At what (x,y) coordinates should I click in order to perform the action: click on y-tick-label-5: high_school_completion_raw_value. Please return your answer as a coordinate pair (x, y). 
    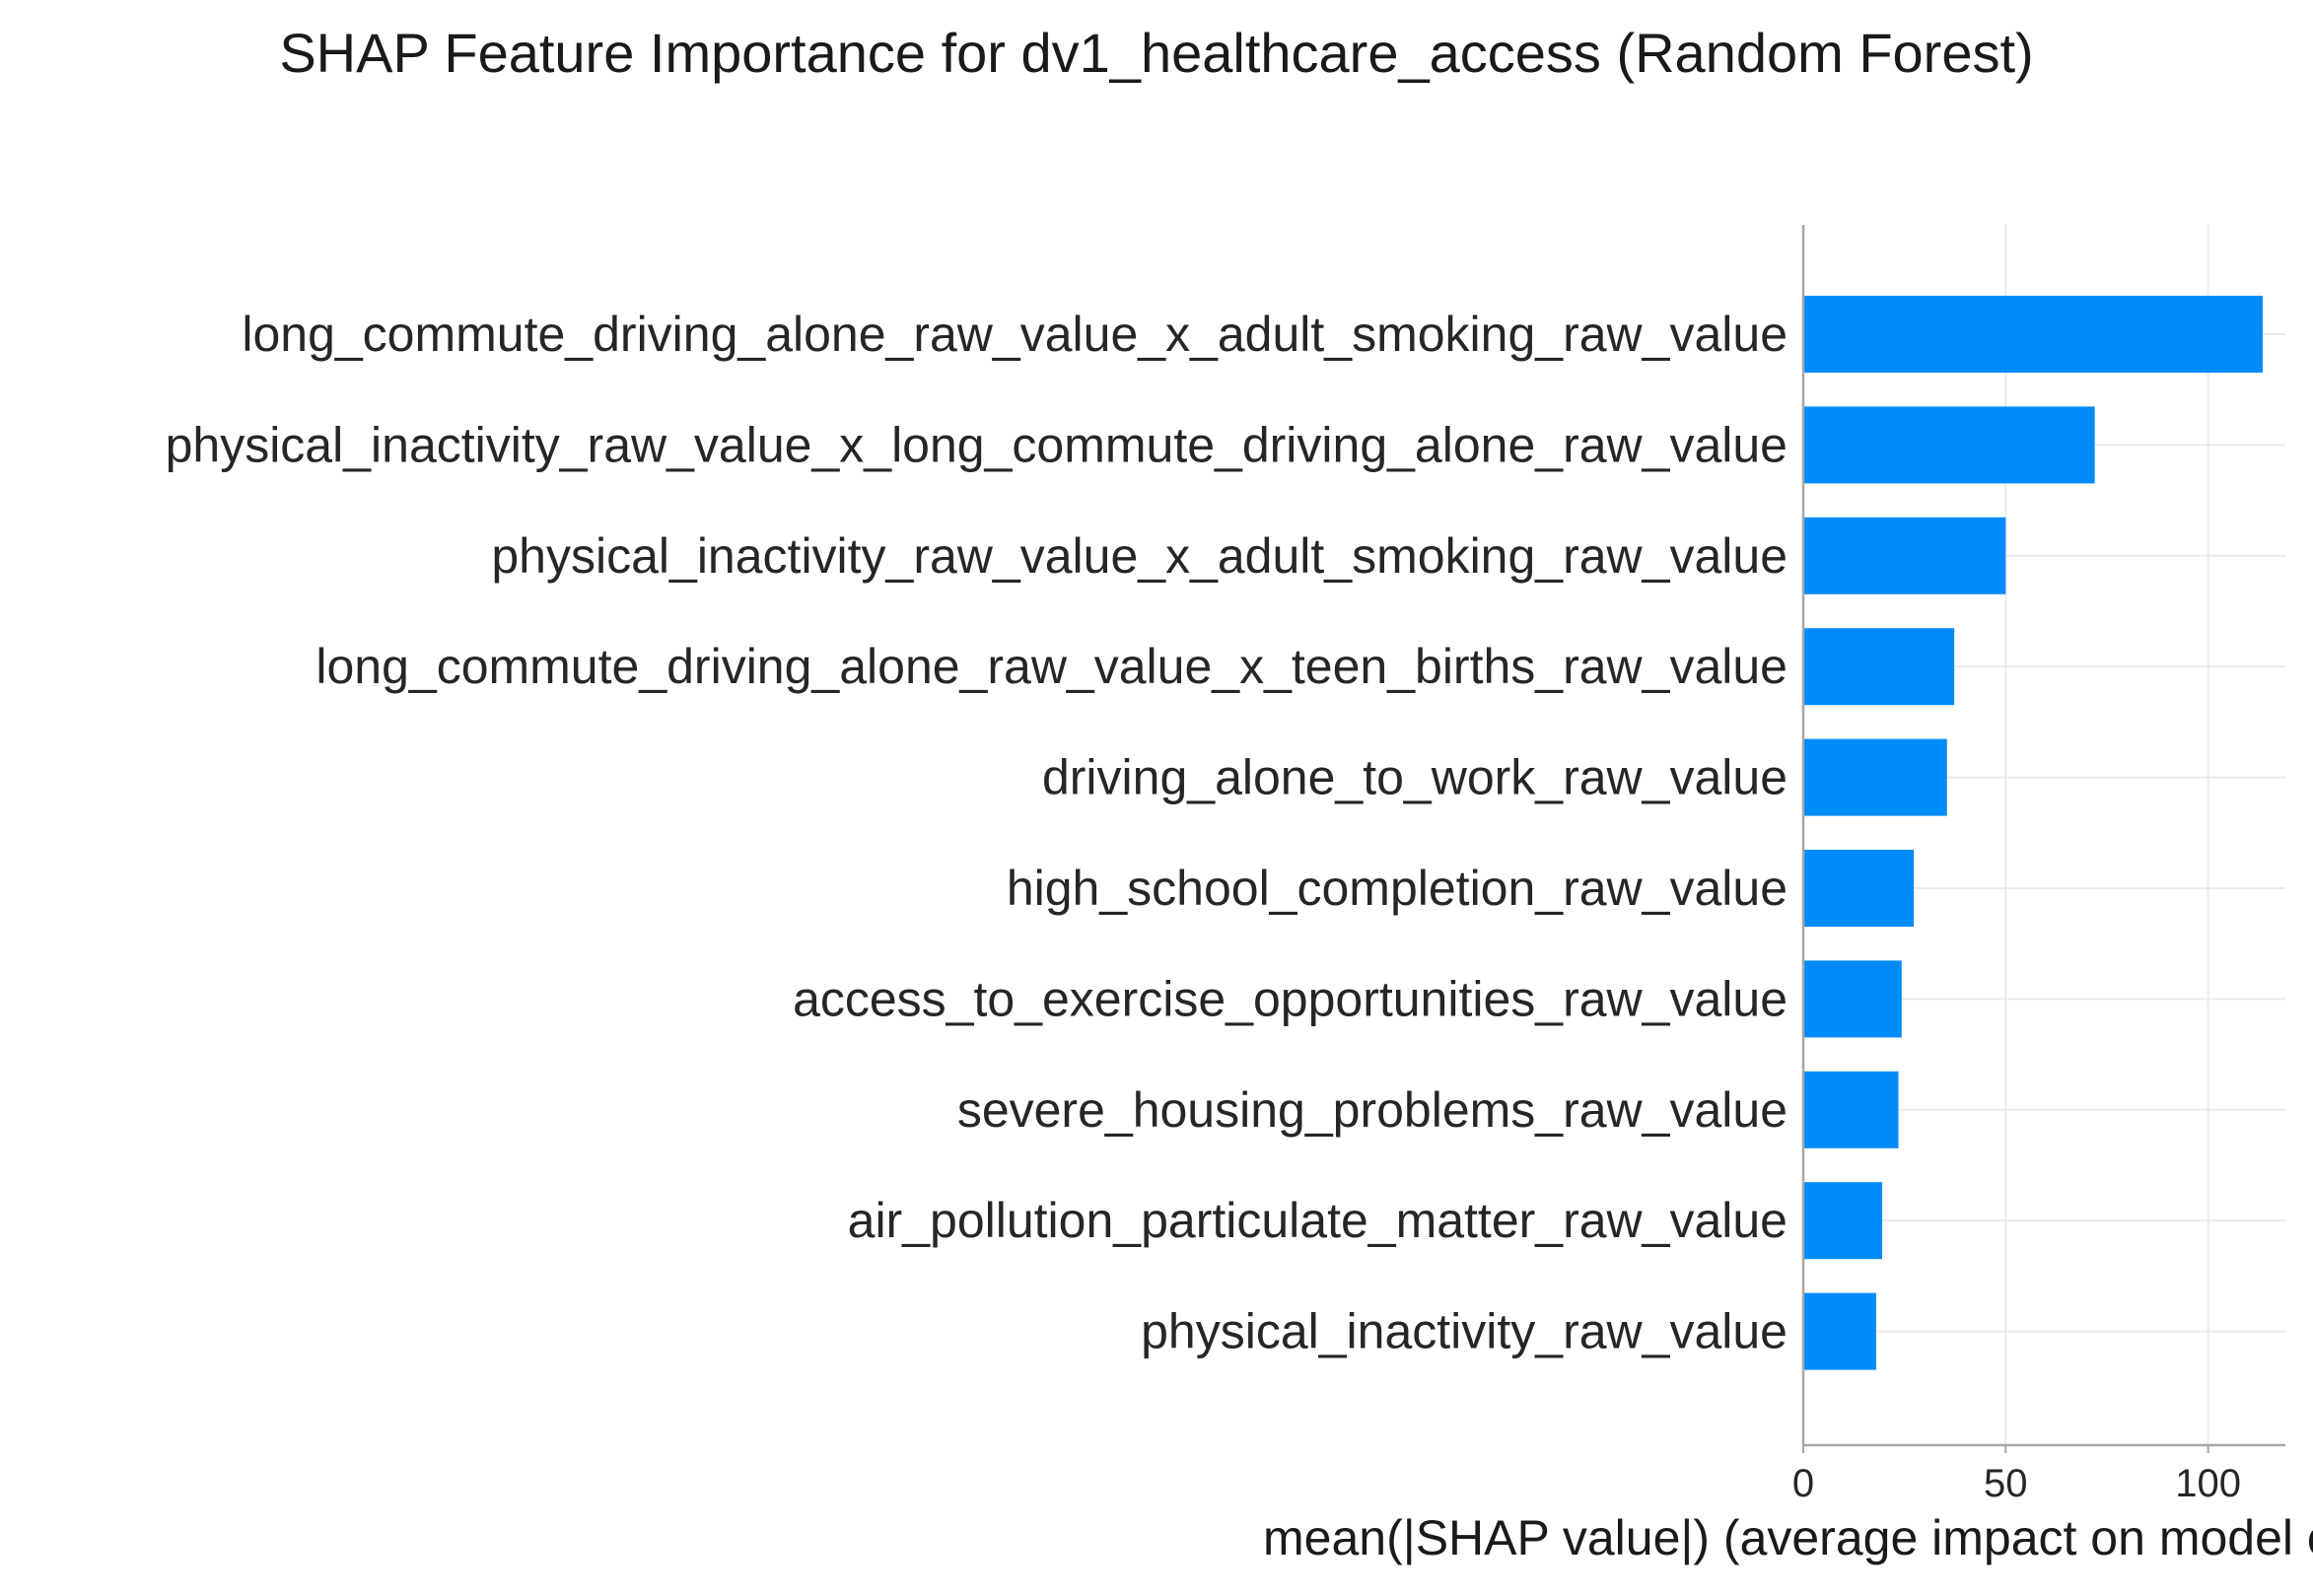
    Looking at the image, I should click on (1397, 888).